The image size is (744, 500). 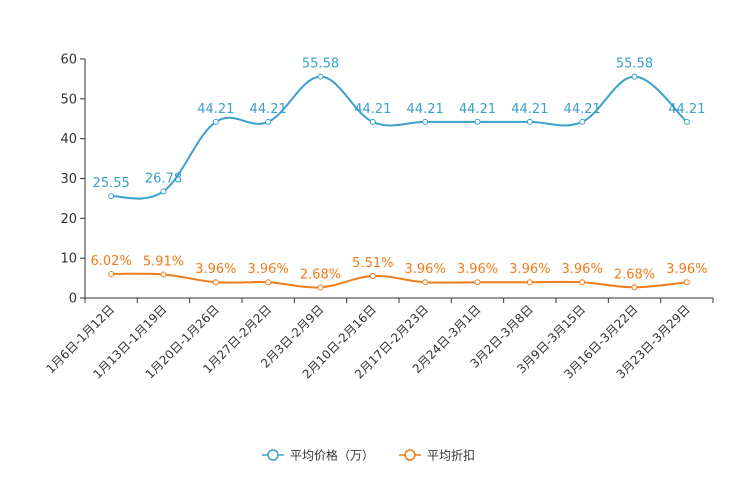 What do you see at coordinates (68, 219) in the screenshot?
I see `y-tick-label: 20` at bounding box center [68, 219].